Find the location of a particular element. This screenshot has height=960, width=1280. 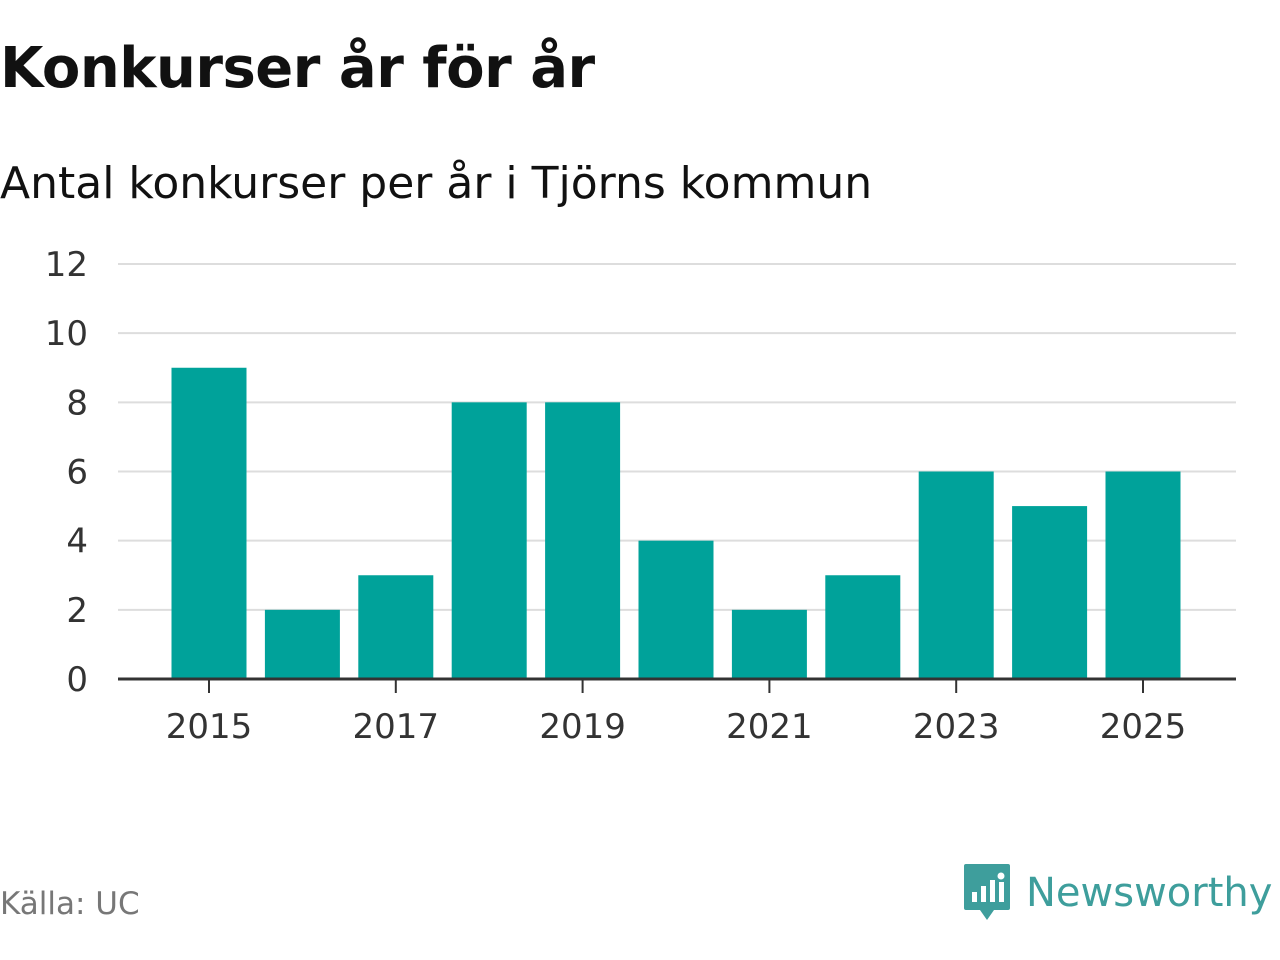

brand: Newsworthy is located at coordinates (1117, 893).